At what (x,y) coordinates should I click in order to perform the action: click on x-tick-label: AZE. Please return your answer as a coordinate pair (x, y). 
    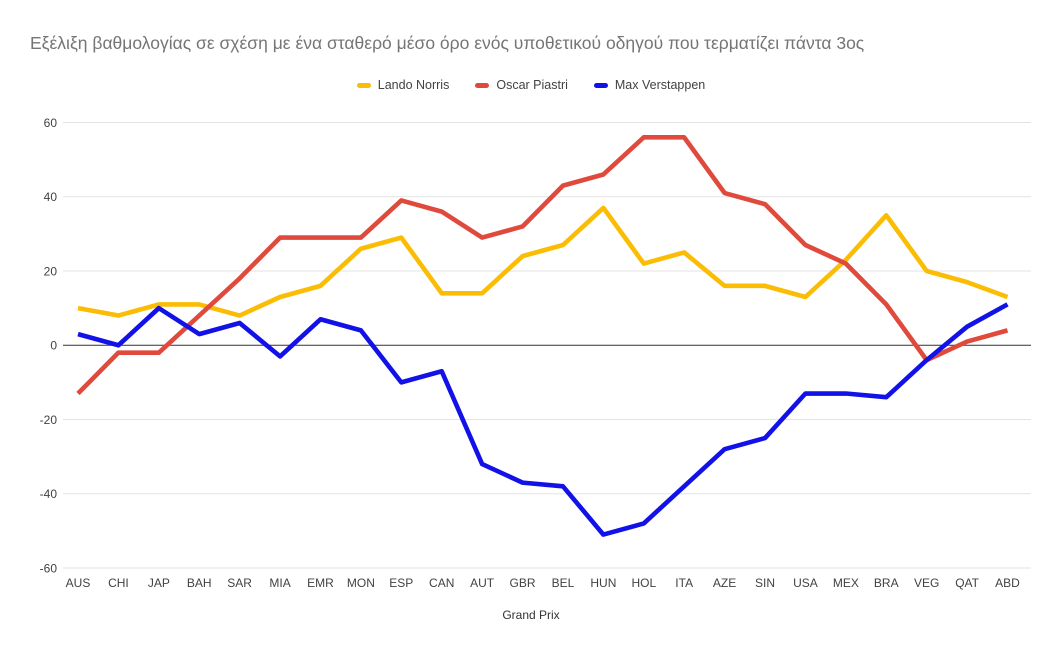
    Looking at the image, I should click on (724, 583).